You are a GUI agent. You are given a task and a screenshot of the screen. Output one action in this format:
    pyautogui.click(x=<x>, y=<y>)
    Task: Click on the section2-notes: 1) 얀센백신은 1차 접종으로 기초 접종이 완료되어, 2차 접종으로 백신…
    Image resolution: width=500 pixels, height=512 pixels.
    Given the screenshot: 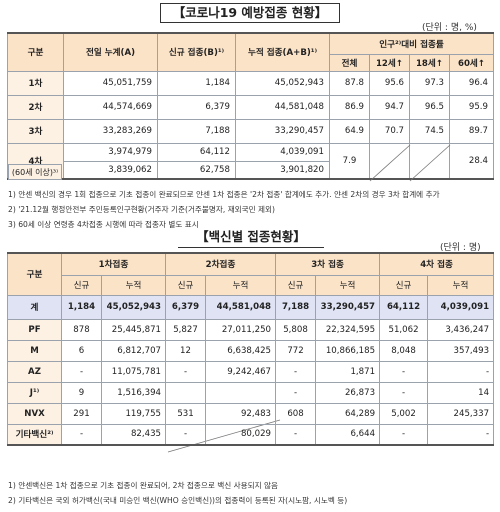 What is the action you would take?
    pyautogui.click(x=252, y=493)
    